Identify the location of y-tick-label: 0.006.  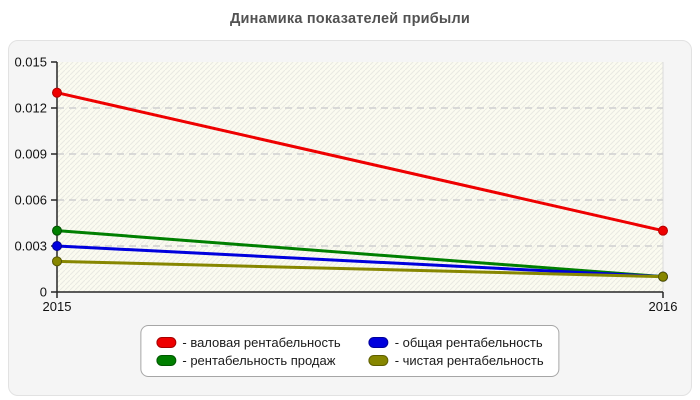
(30, 200).